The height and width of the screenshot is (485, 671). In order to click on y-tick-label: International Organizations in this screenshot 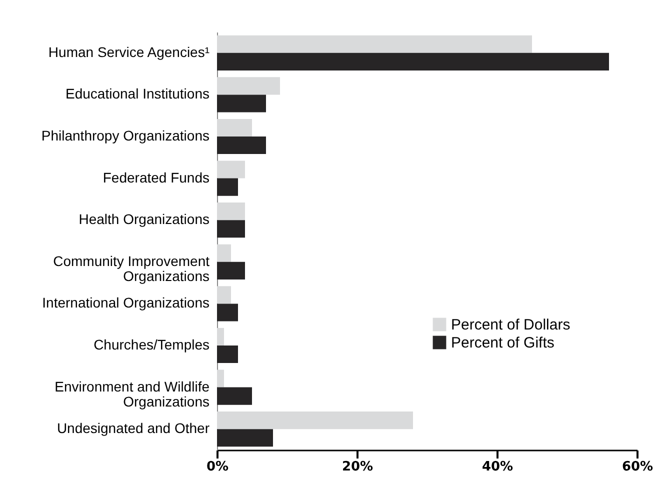, I will do `click(126, 302)`.